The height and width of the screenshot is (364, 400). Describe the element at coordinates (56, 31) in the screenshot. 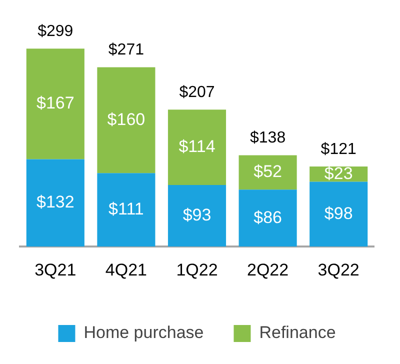

I see `total-label: $299` at that location.